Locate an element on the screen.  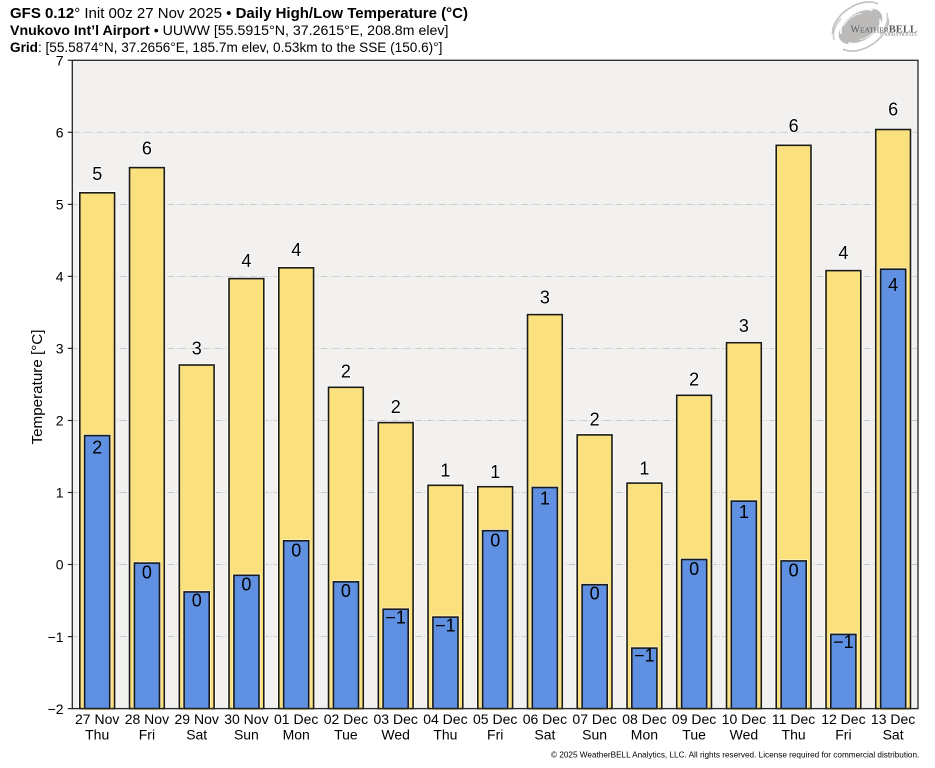
svg-text: 7 is located at coordinates (60, 61).